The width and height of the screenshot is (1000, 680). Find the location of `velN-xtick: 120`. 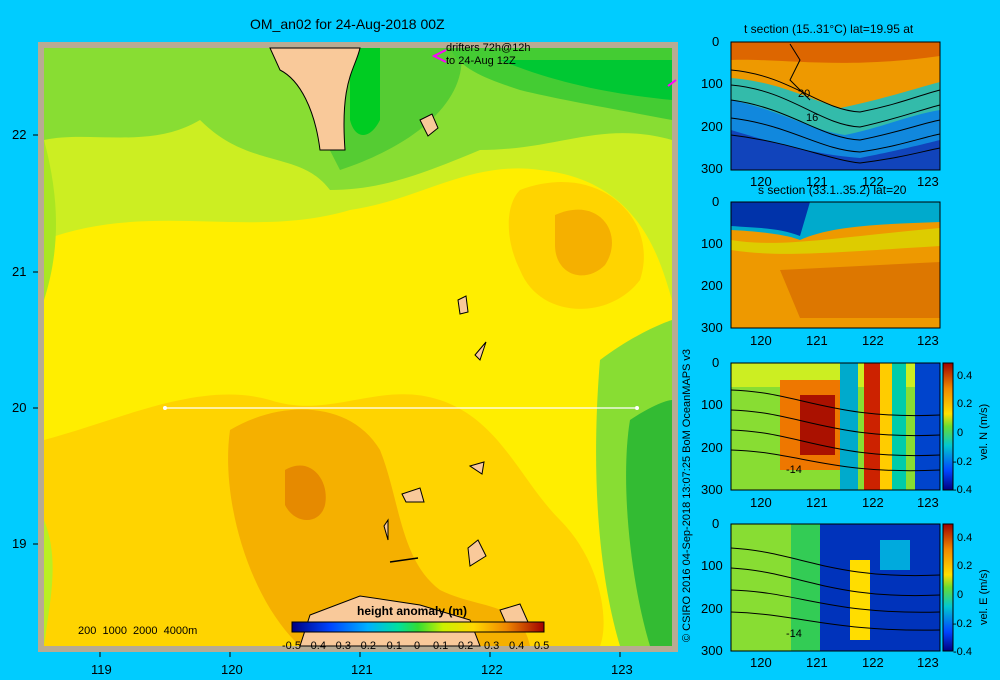

velN-xtick: 120 is located at coordinates (761, 502).